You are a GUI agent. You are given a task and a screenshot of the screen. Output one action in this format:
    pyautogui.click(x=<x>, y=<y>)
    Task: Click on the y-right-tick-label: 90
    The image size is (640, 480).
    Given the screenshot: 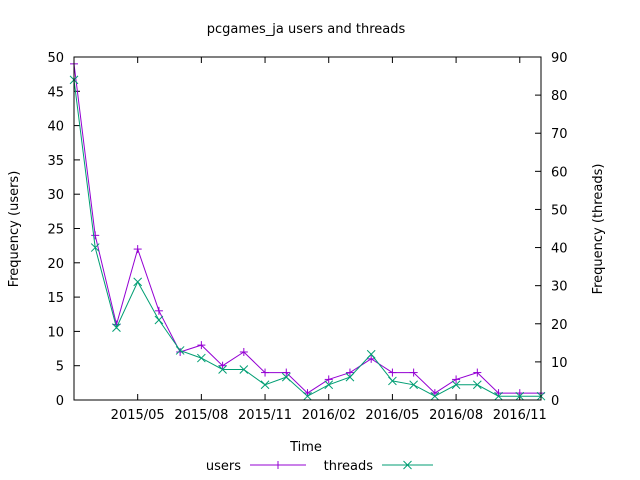 What is the action you would take?
    pyautogui.click(x=559, y=58)
    